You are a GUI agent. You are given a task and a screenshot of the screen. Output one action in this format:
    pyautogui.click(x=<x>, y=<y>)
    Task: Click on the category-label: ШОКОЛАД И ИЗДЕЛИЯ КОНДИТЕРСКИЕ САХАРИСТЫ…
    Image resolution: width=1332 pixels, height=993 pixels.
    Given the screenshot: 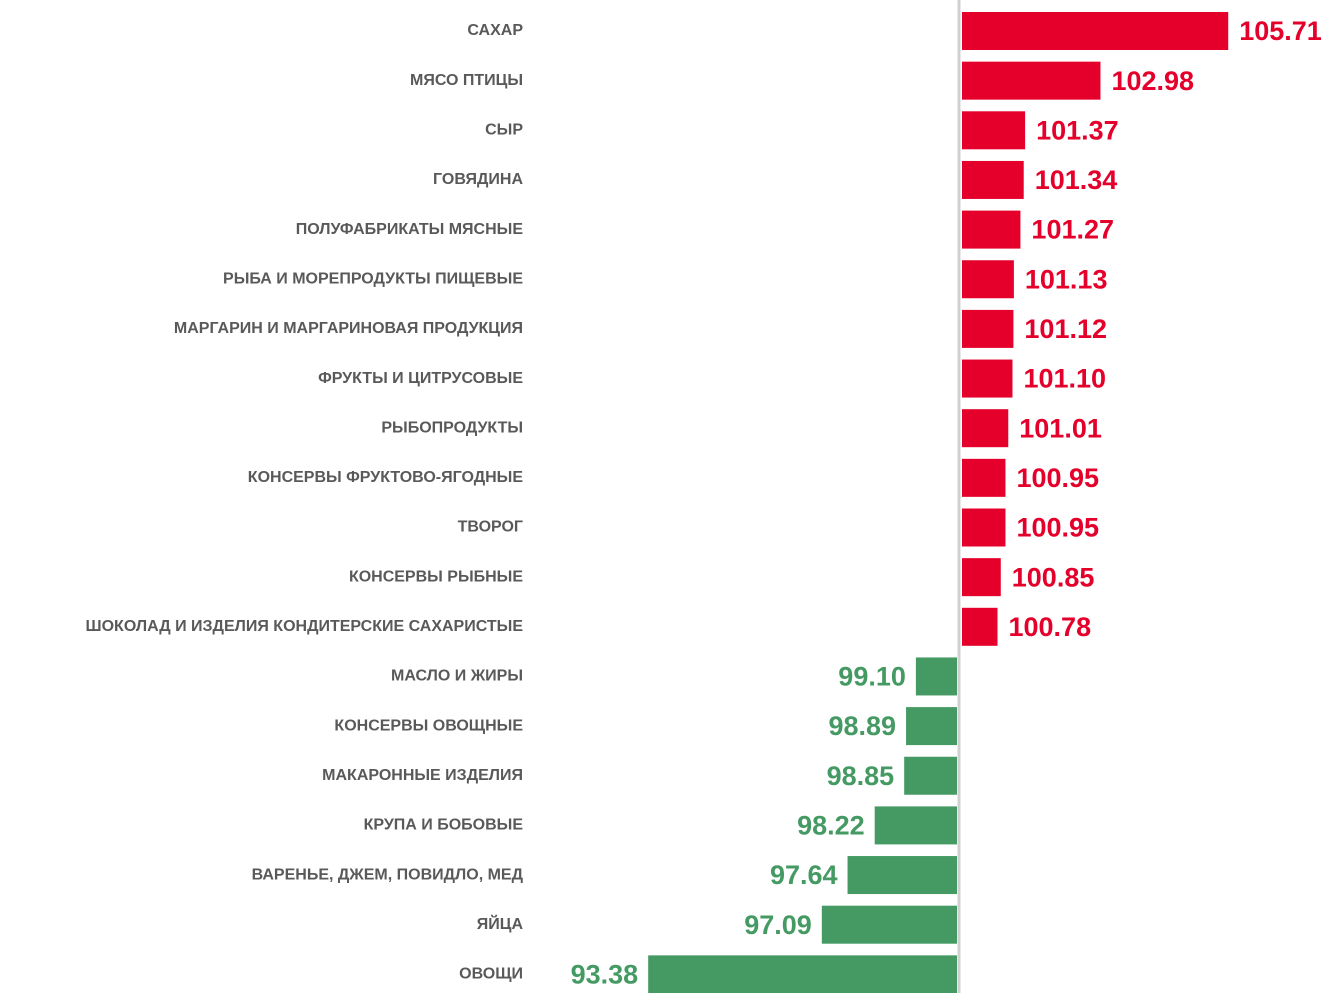 What is the action you would take?
    pyautogui.click(x=305, y=626)
    